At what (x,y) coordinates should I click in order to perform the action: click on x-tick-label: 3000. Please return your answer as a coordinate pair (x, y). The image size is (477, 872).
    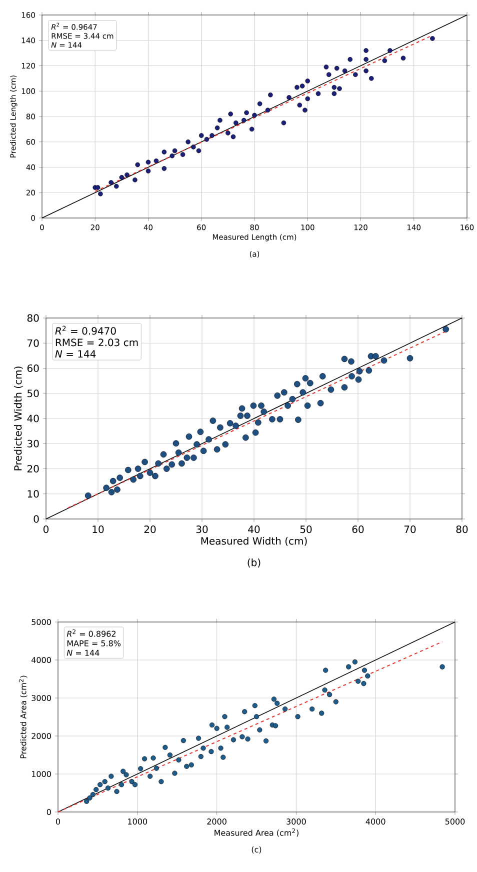
    Looking at the image, I should click on (296, 821).